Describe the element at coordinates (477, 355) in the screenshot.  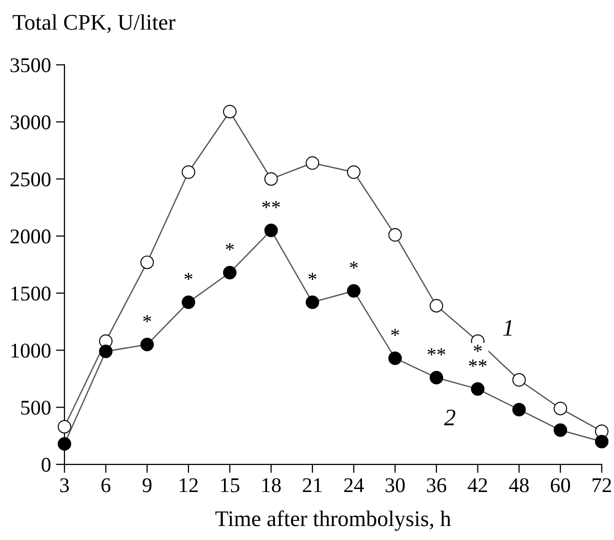
I see `annotation: * **` at that location.